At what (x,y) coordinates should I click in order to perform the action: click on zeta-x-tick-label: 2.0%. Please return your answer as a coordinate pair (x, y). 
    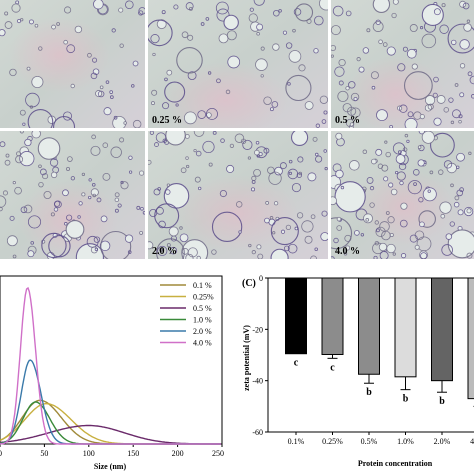
    Looking at the image, I should click on (442, 441).